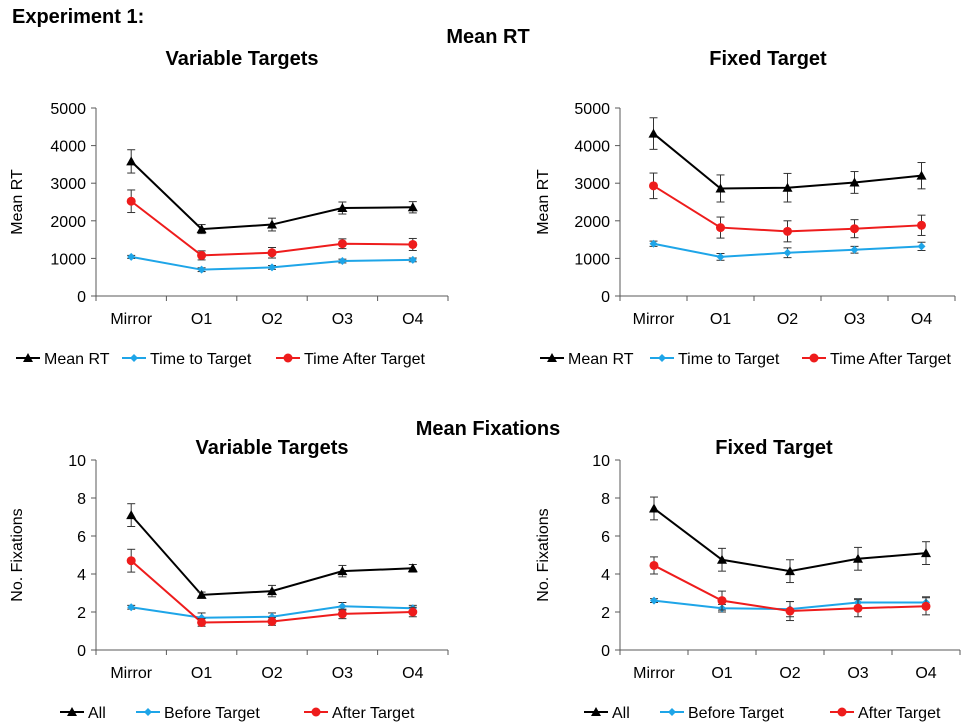 The width and height of the screenshot is (976, 724). Describe the element at coordinates (592, 147) in the screenshot. I see `chart-1-y-tick-label: 4000` at that location.